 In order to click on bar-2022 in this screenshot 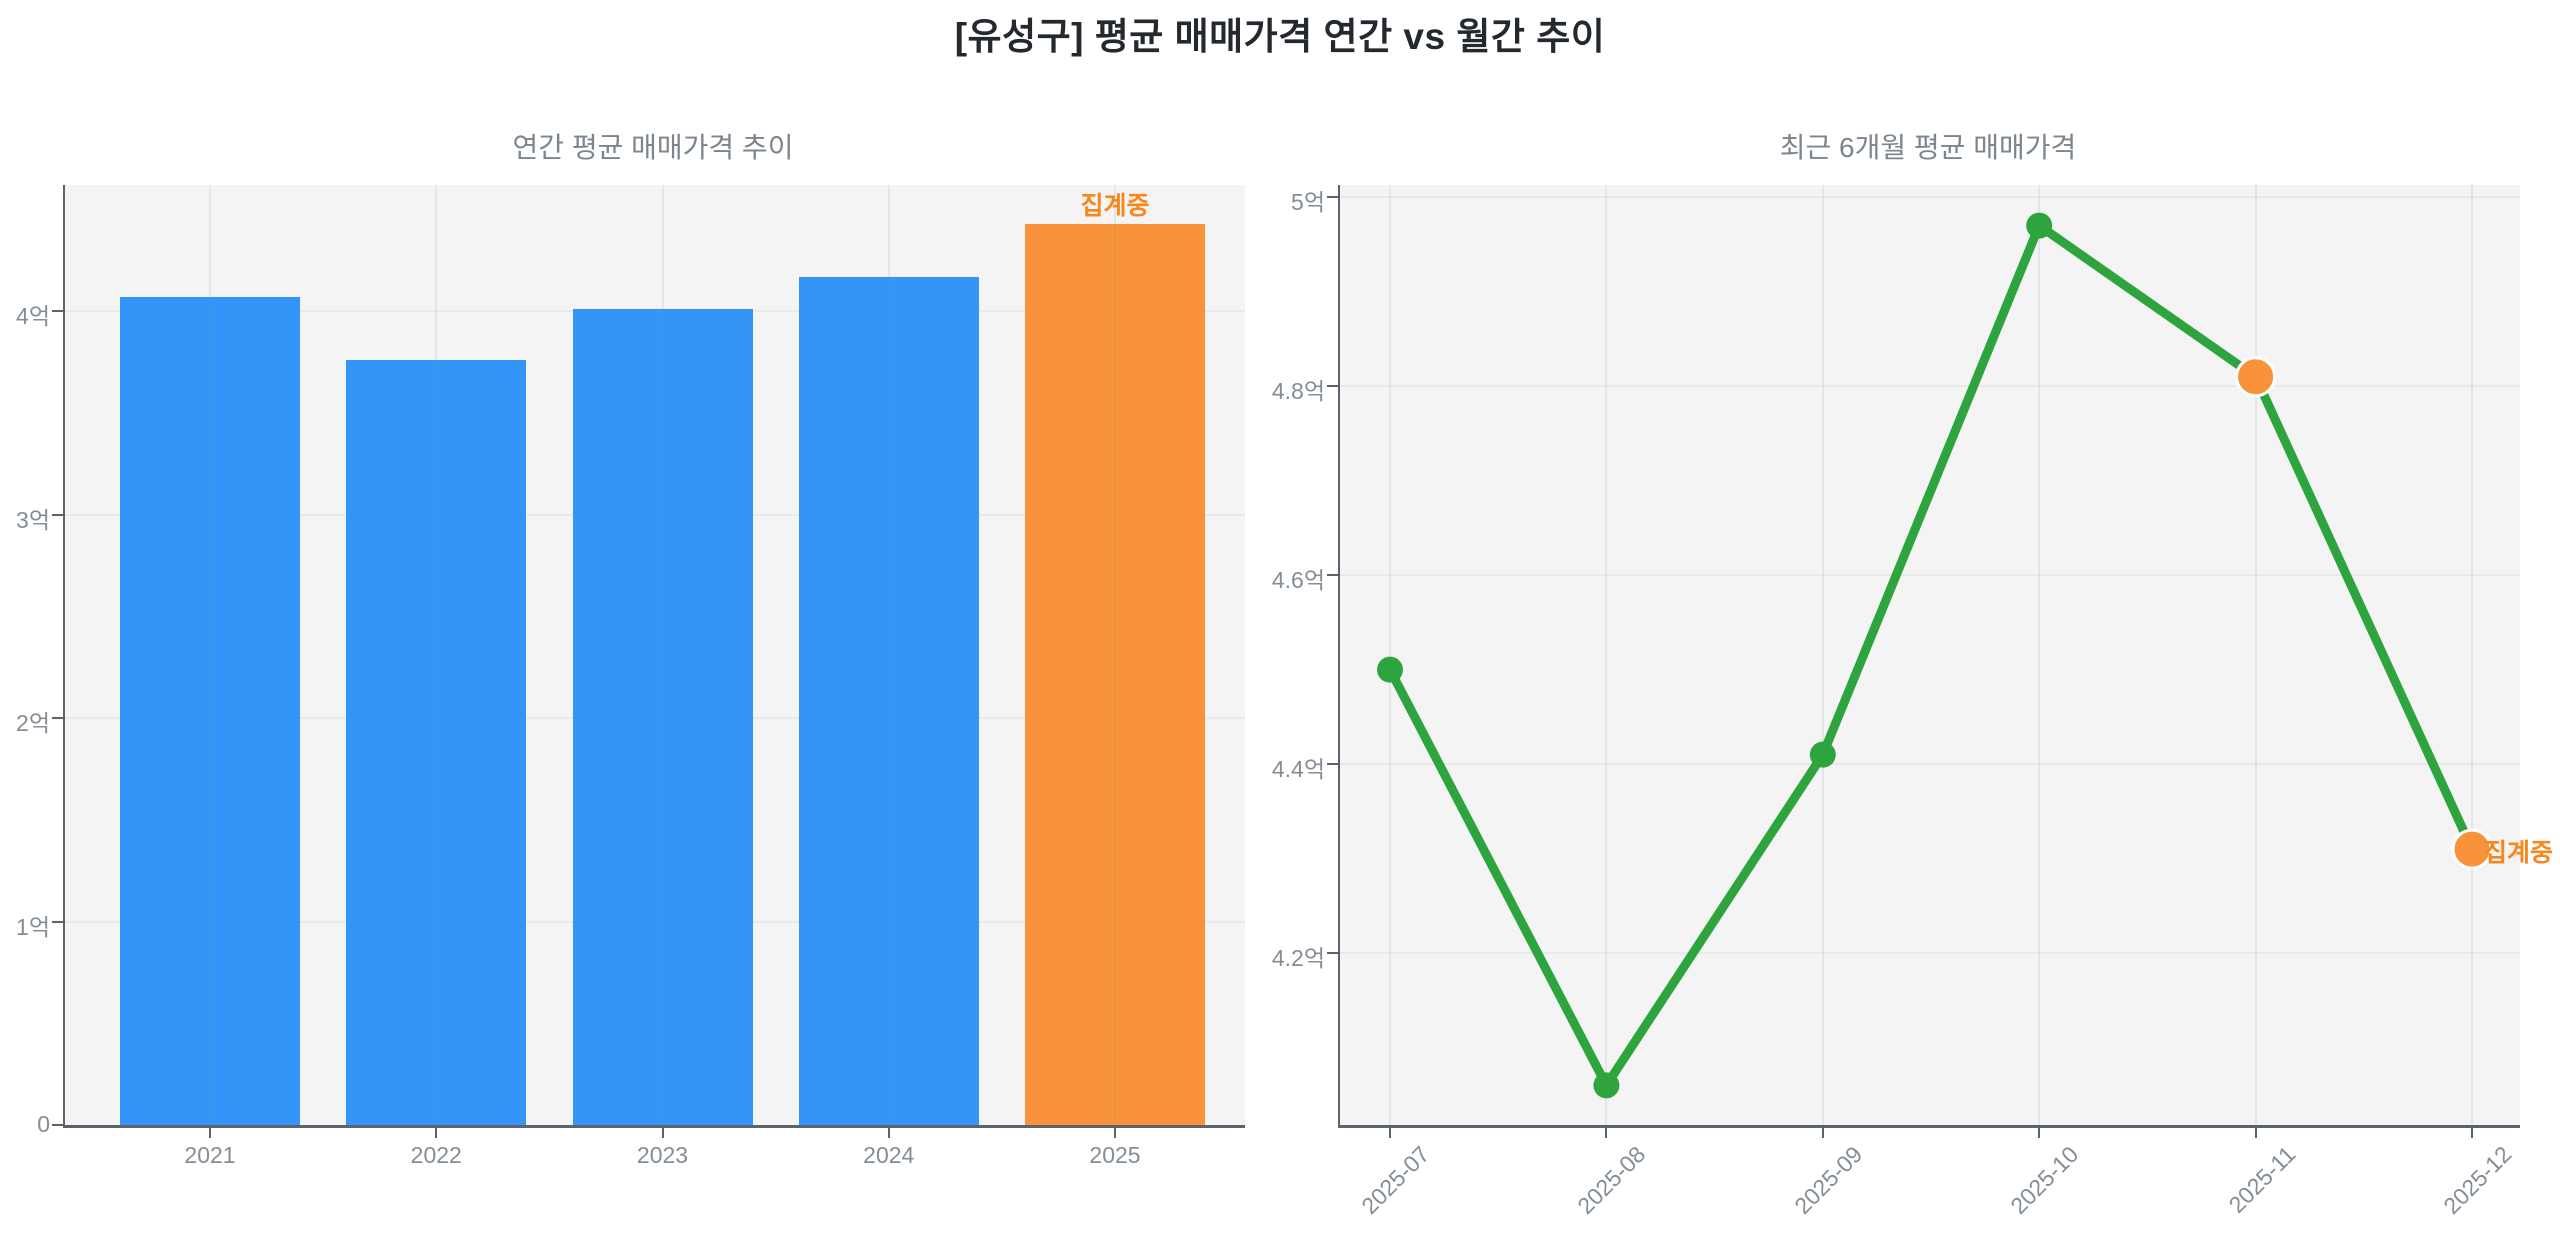, I will do `click(436, 742)`.